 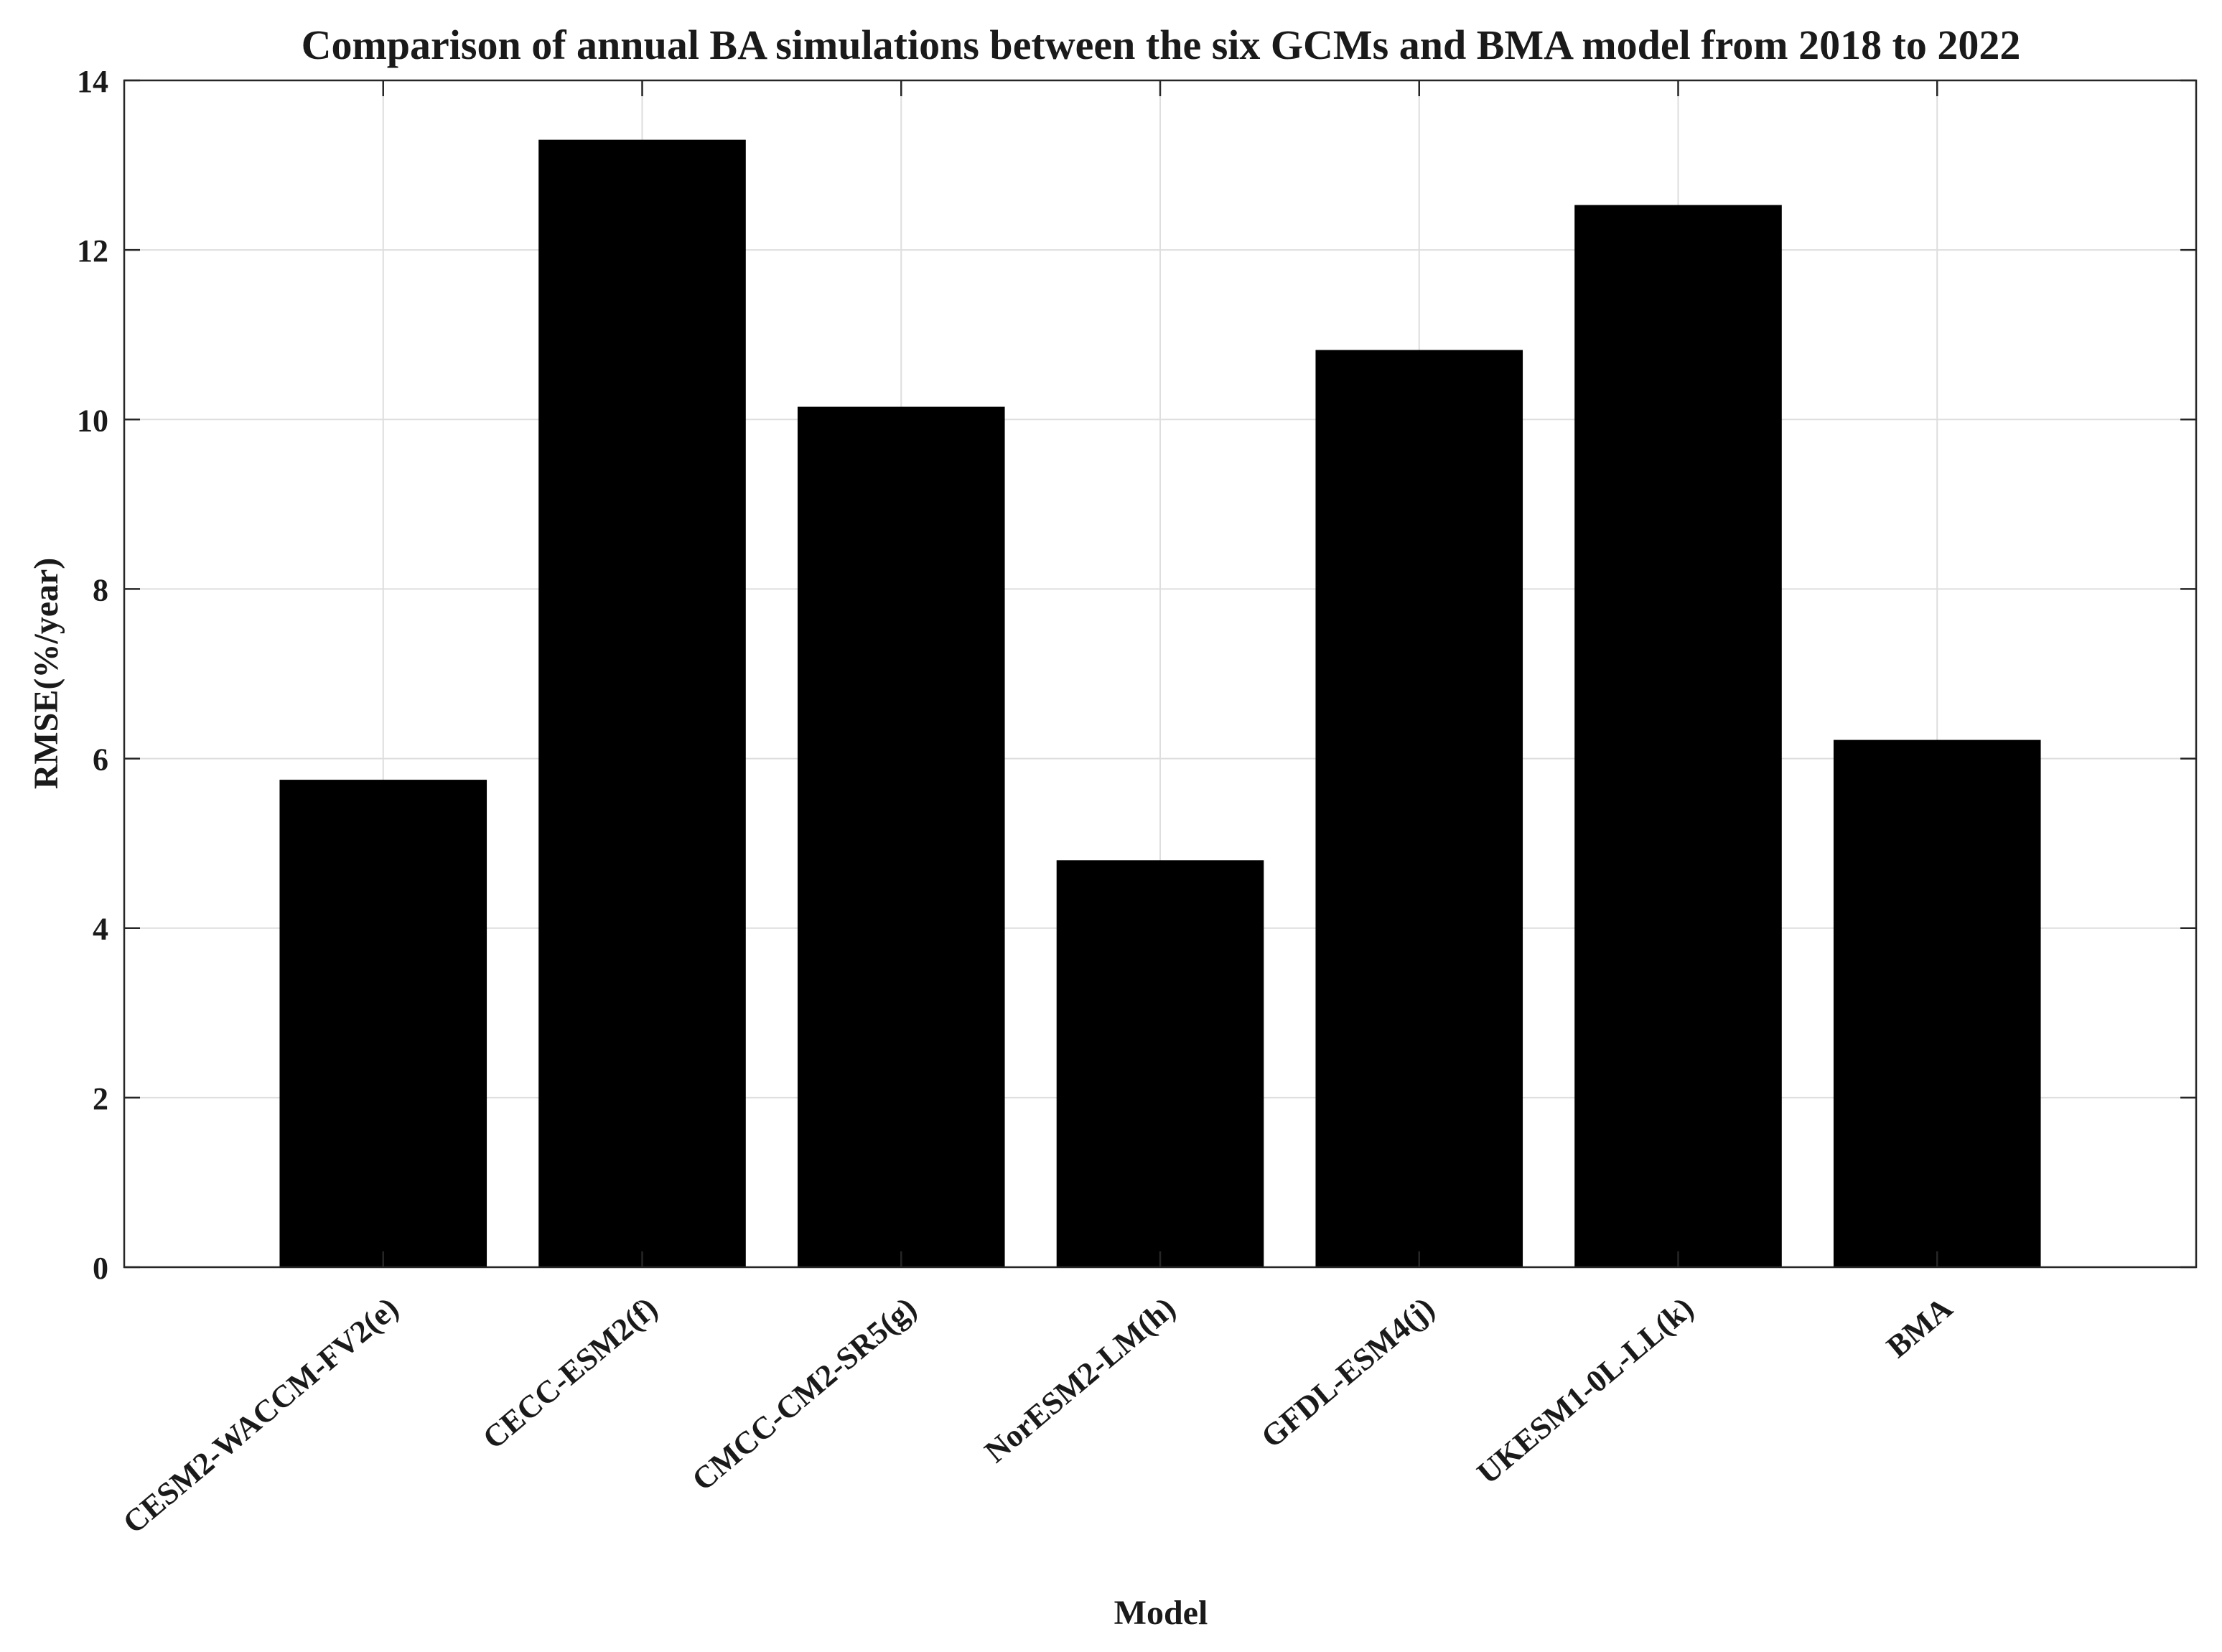 What do you see at coordinates (100, 1098) in the screenshot?
I see `y-tick-label: 2` at bounding box center [100, 1098].